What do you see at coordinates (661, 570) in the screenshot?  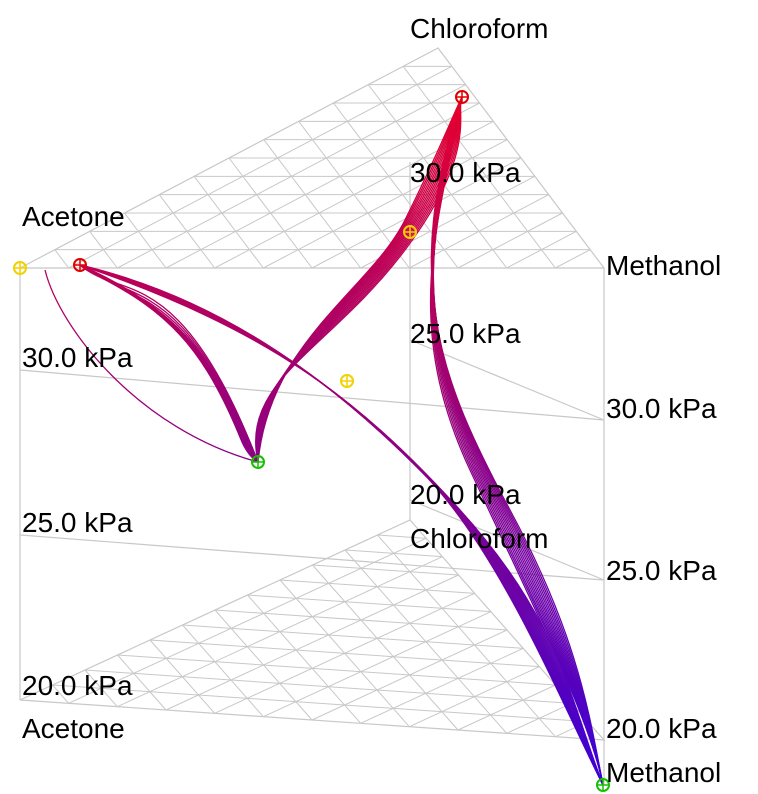 I see `pressure-label-right-25: 25.0 kPa` at bounding box center [661, 570].